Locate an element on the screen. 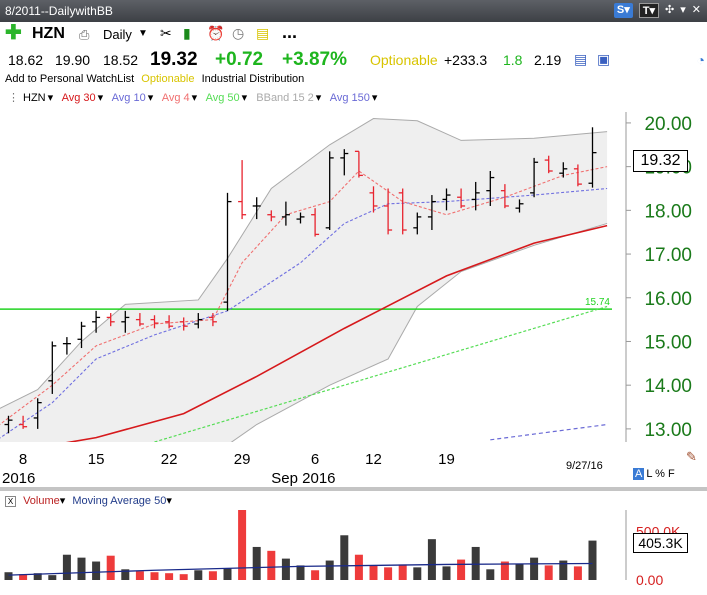 This screenshot has width=707, height=595. print-icon: ⎙ is located at coordinates (84, 34).